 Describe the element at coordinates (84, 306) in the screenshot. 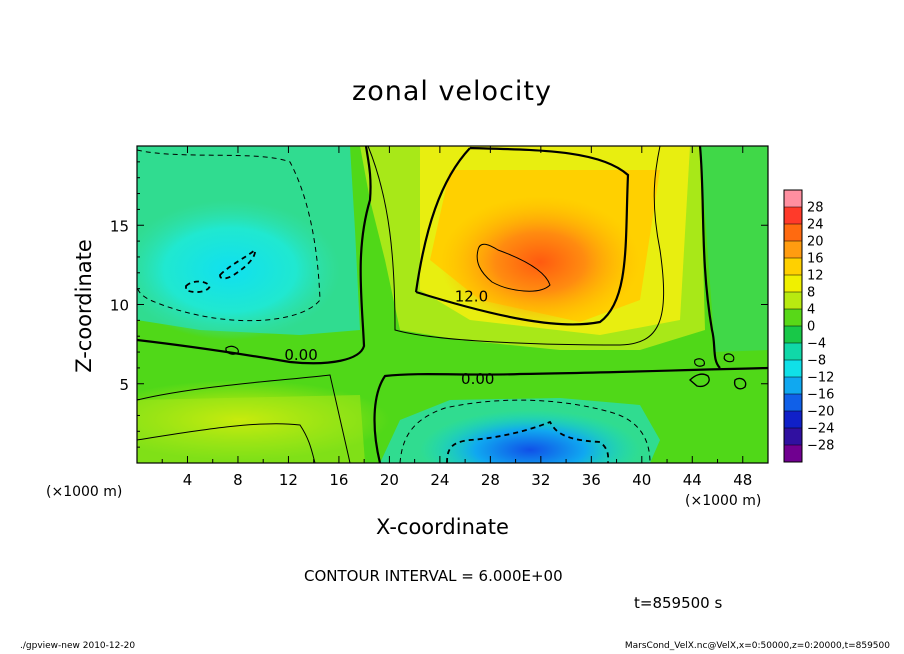

I see `y-axis-label: Z-coordinate` at that location.